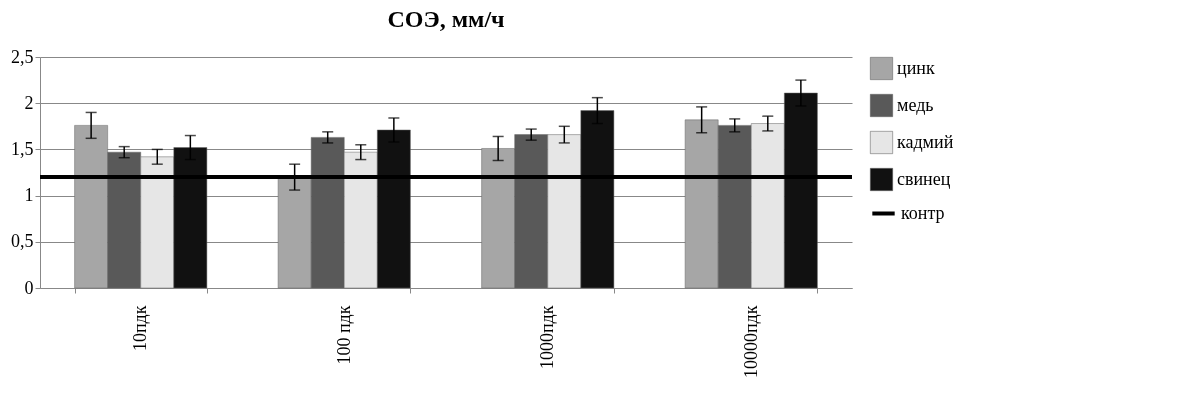 Image resolution: width=1187 pixels, height=409 pixels. Describe the element at coordinates (916, 67) in the screenshot. I see `legend-label: цинк` at that location.